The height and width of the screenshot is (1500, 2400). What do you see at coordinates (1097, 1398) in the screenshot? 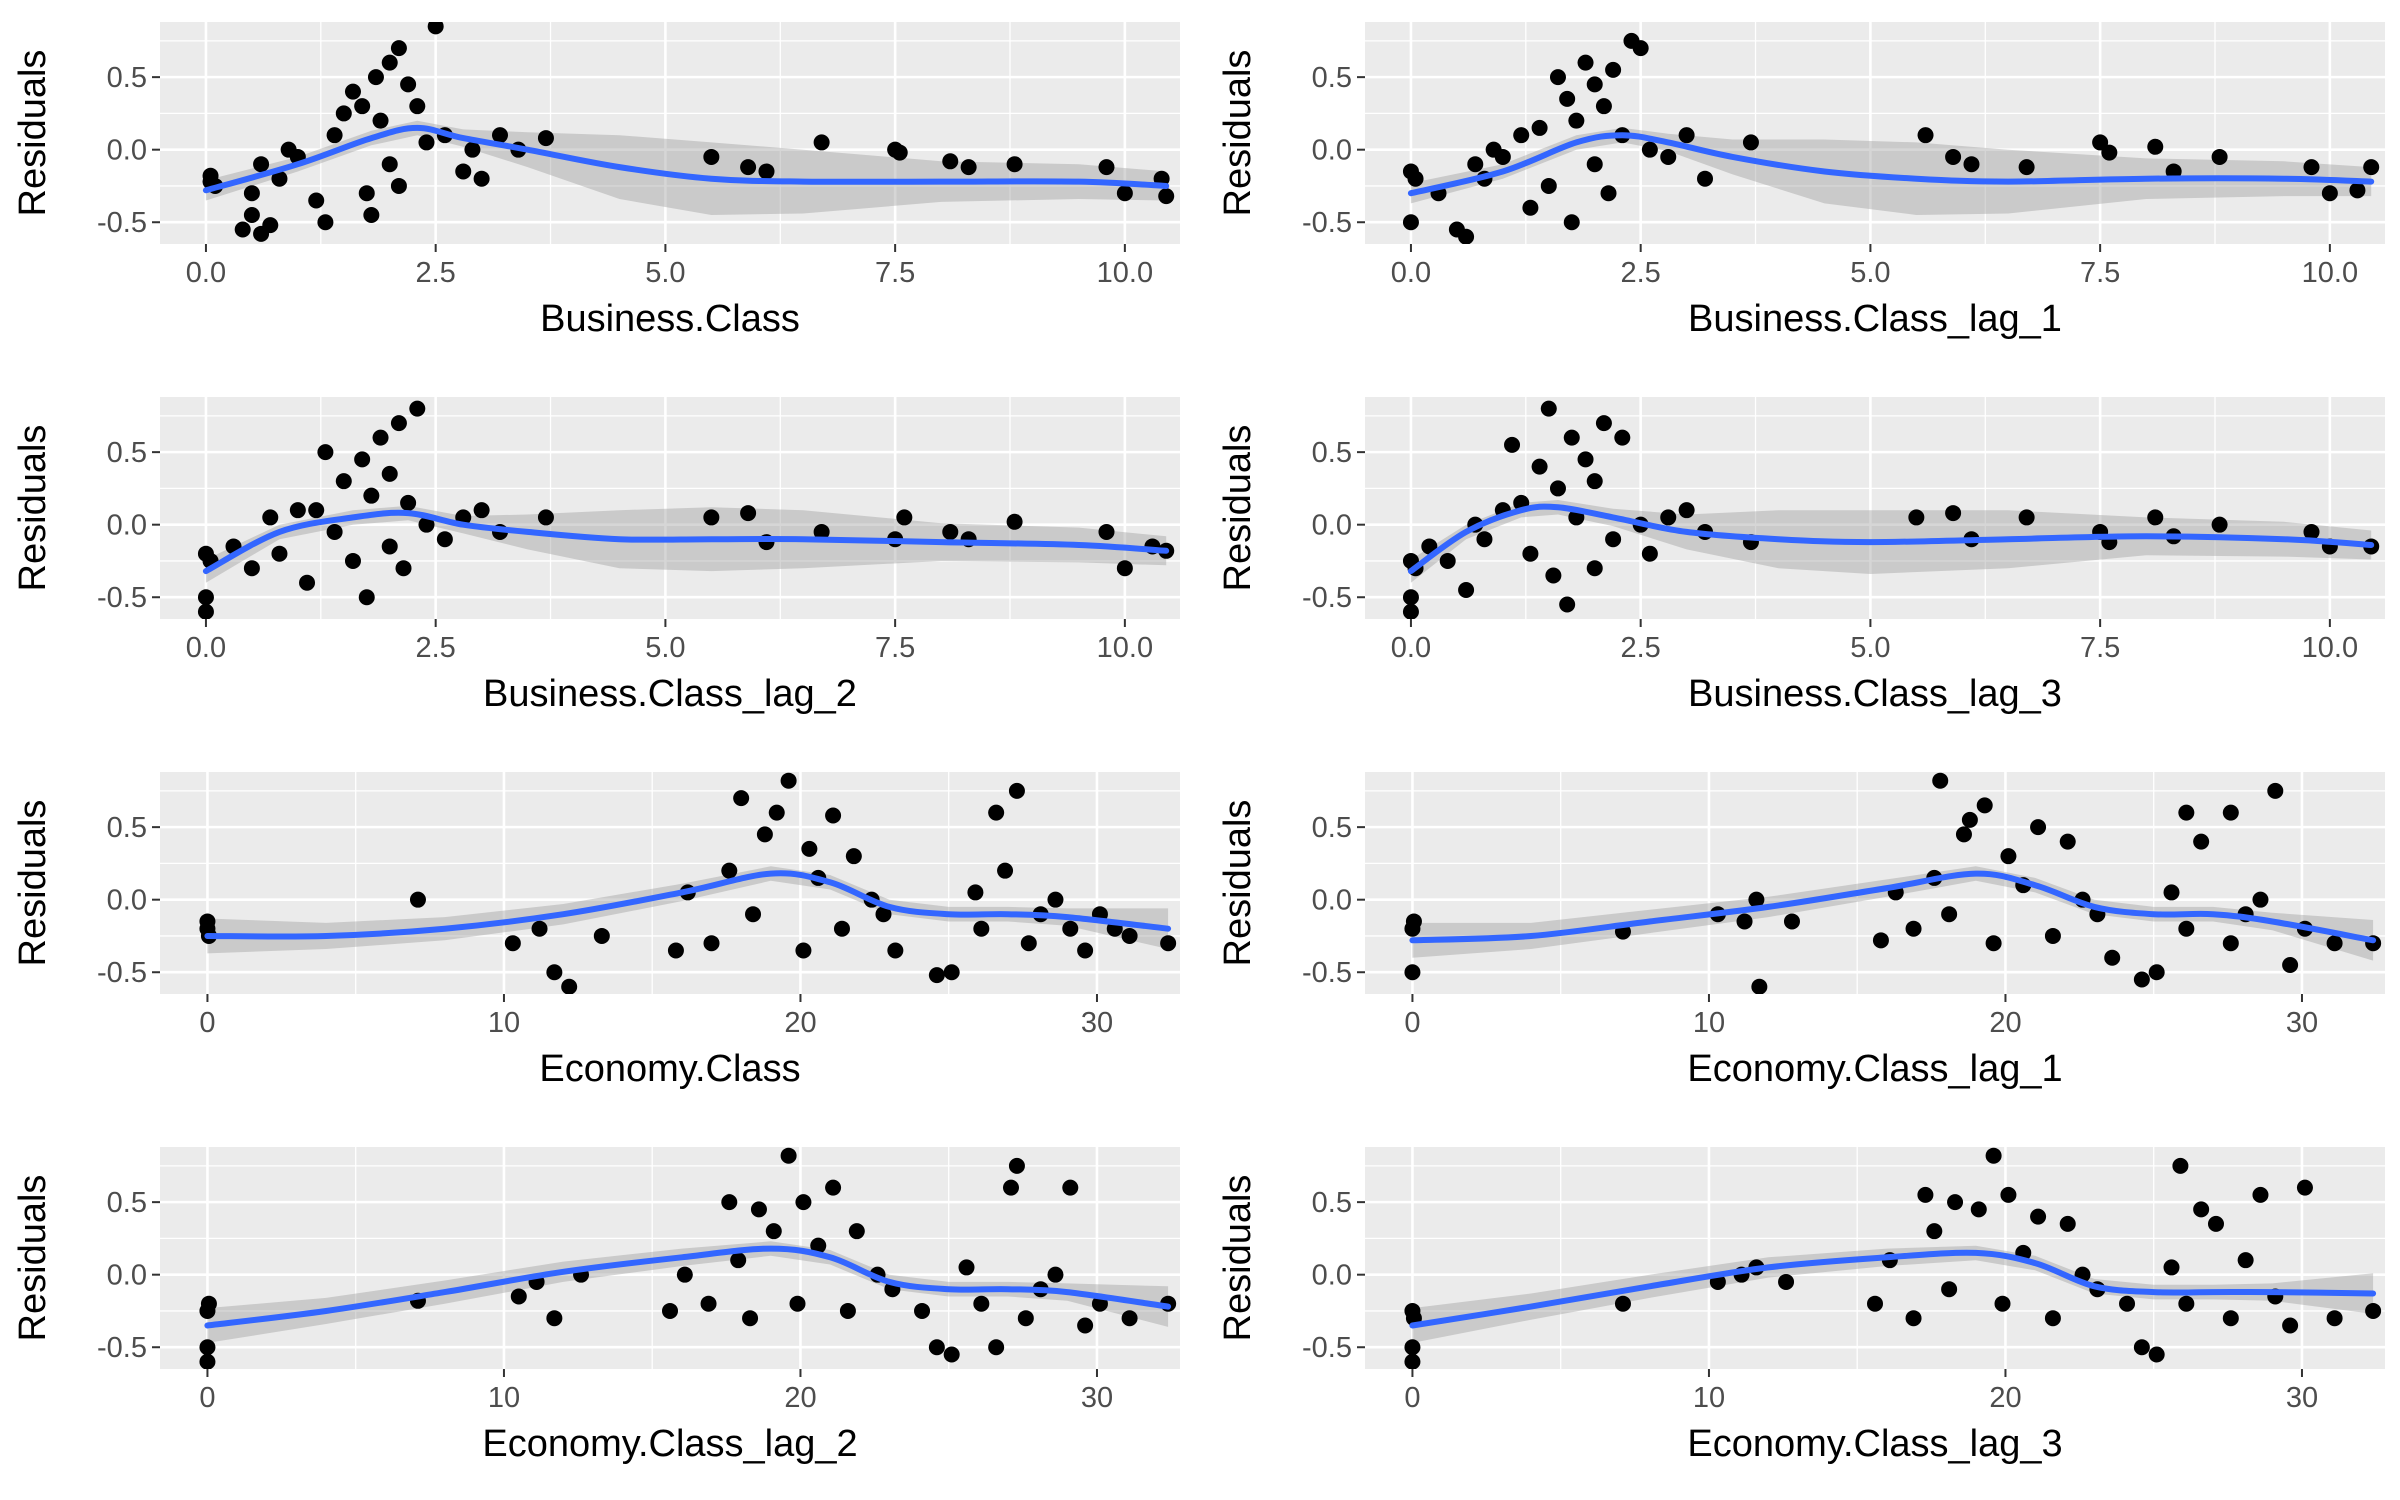
I see `x-tick-label: 30` at bounding box center [1097, 1398].